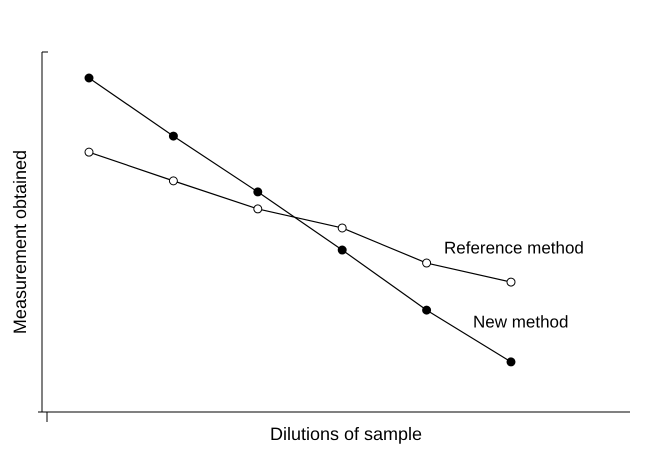 The image size is (651, 449). Describe the element at coordinates (514, 248) in the screenshot. I see `series-label: Reference method` at that location.